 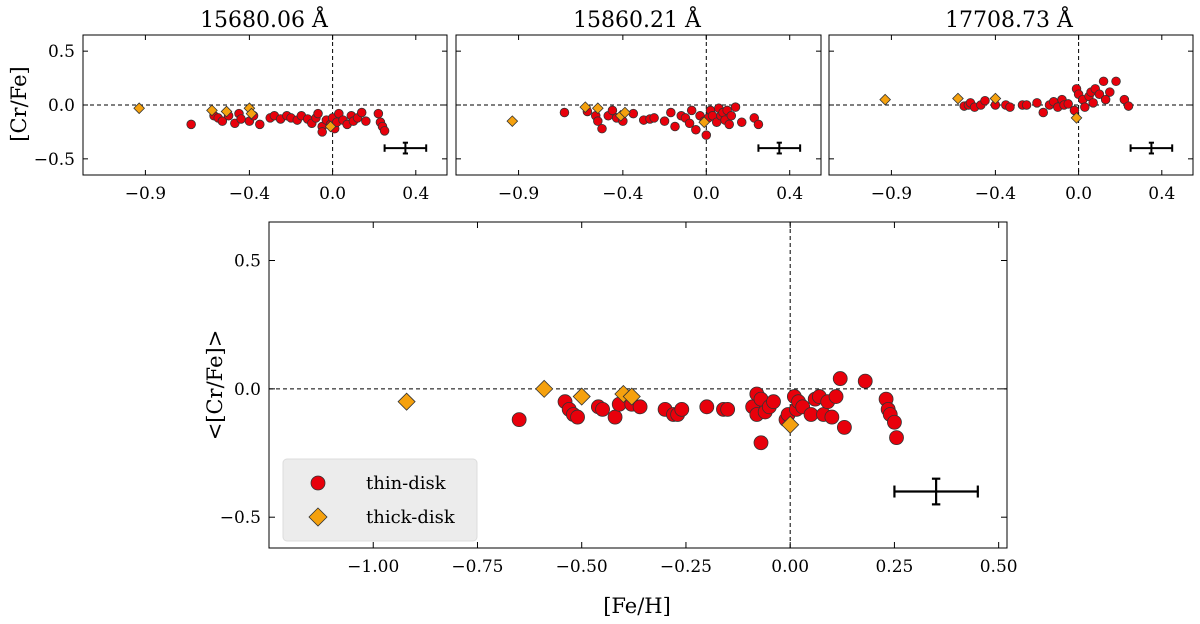 I want to click on x-tick-label: 0.00, so click(x=790, y=567).